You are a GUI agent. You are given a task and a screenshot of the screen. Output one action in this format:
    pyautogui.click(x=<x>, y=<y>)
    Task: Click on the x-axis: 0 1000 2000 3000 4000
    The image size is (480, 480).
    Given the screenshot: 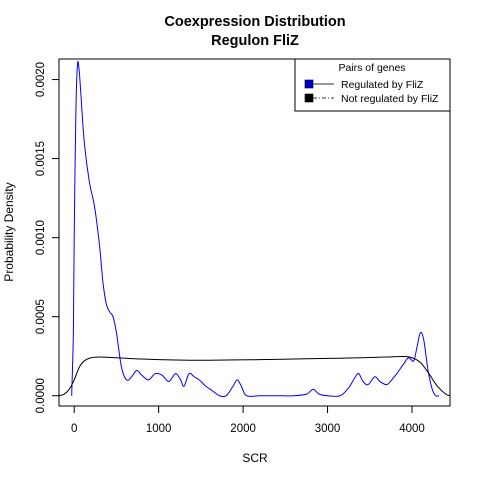 What is the action you would take?
    pyautogui.click(x=248, y=420)
    